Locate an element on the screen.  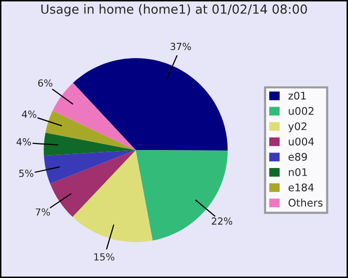
legend-label: Others is located at coordinates (305, 202).